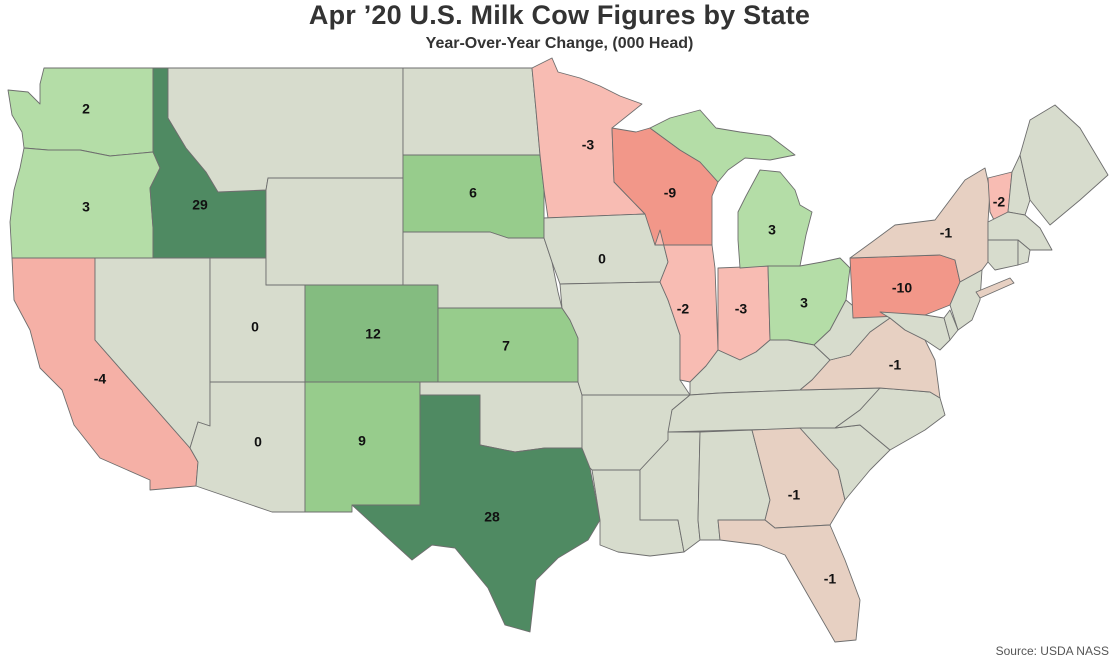 Image resolution: width=1119 pixels, height=669 pixels. What do you see at coordinates (966, 300) in the screenshot?
I see `state-NJ` at bounding box center [966, 300].